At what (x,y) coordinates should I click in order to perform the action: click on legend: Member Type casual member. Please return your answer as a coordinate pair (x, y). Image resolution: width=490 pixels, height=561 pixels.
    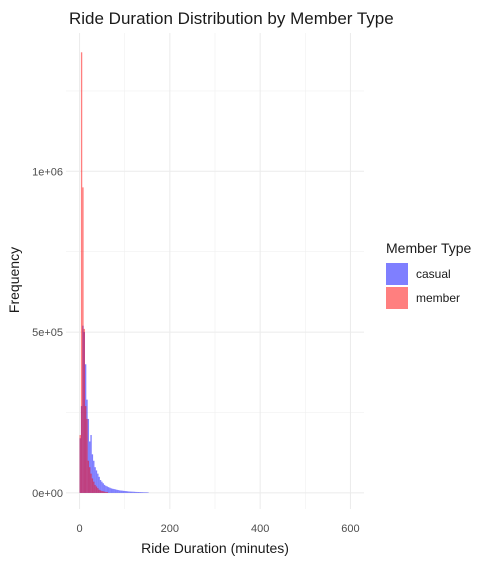
    Looking at the image, I should click on (429, 274).